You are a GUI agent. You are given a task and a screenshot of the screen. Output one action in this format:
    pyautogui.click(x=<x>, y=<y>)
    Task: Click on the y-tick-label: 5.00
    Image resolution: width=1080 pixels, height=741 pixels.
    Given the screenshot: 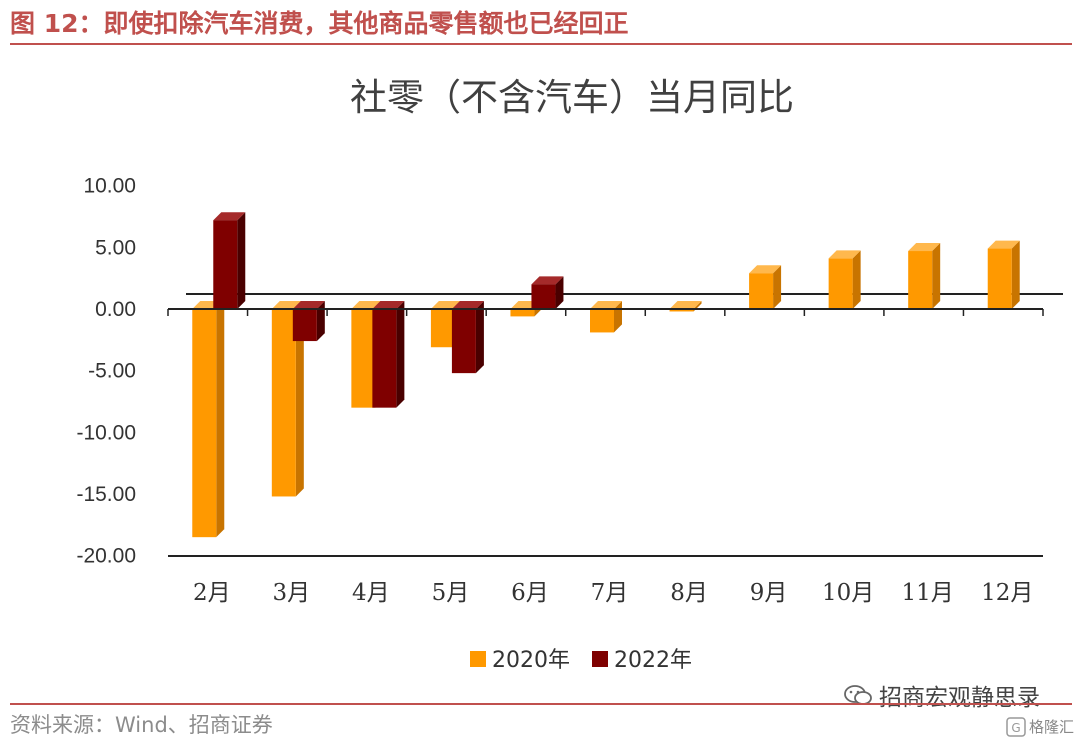 What is the action you would take?
    pyautogui.click(x=115, y=247)
    